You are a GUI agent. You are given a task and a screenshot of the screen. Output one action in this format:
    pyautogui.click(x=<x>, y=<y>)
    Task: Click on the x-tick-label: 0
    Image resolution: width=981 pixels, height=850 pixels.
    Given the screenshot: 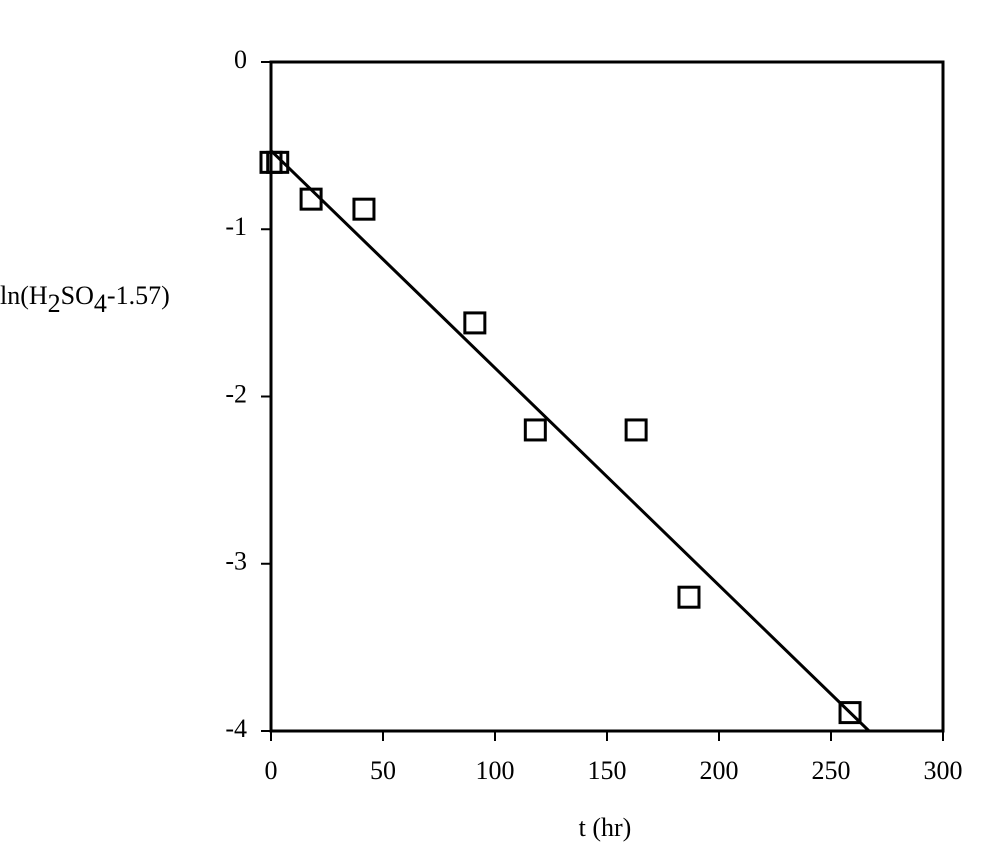 What is the action you would take?
    pyautogui.click(x=271, y=770)
    